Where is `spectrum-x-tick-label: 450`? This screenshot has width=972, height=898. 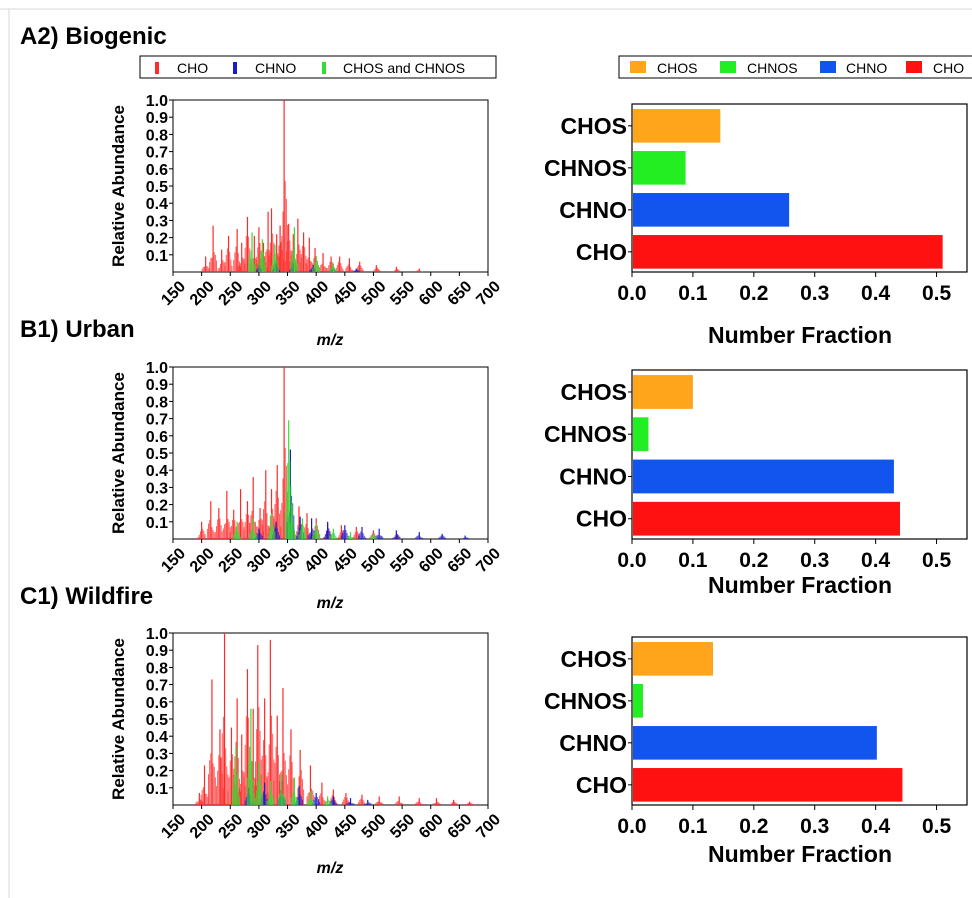 spectrum-x-tick-label: 450 is located at coordinates (345, 826).